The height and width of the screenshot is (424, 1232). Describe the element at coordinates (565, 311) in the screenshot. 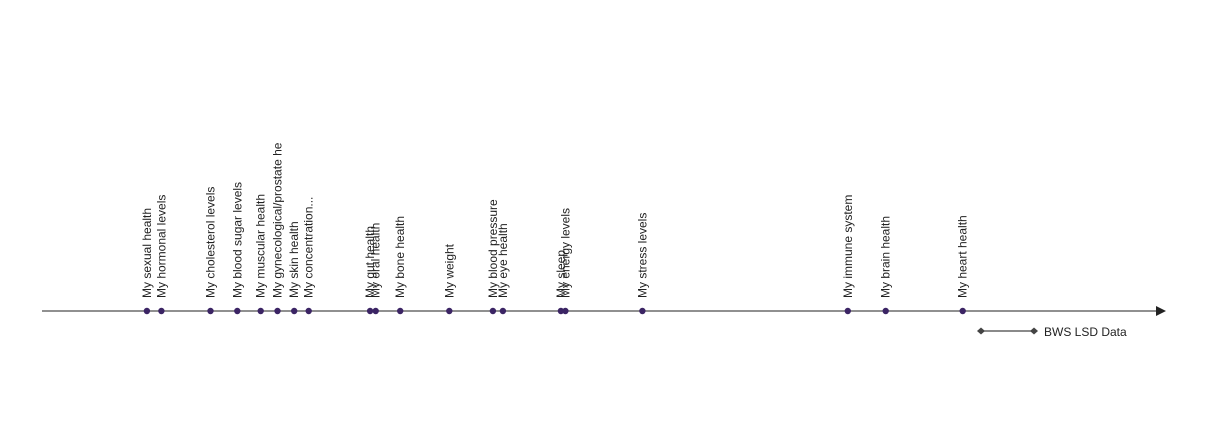

I see `point-my-energy-levels` at that location.